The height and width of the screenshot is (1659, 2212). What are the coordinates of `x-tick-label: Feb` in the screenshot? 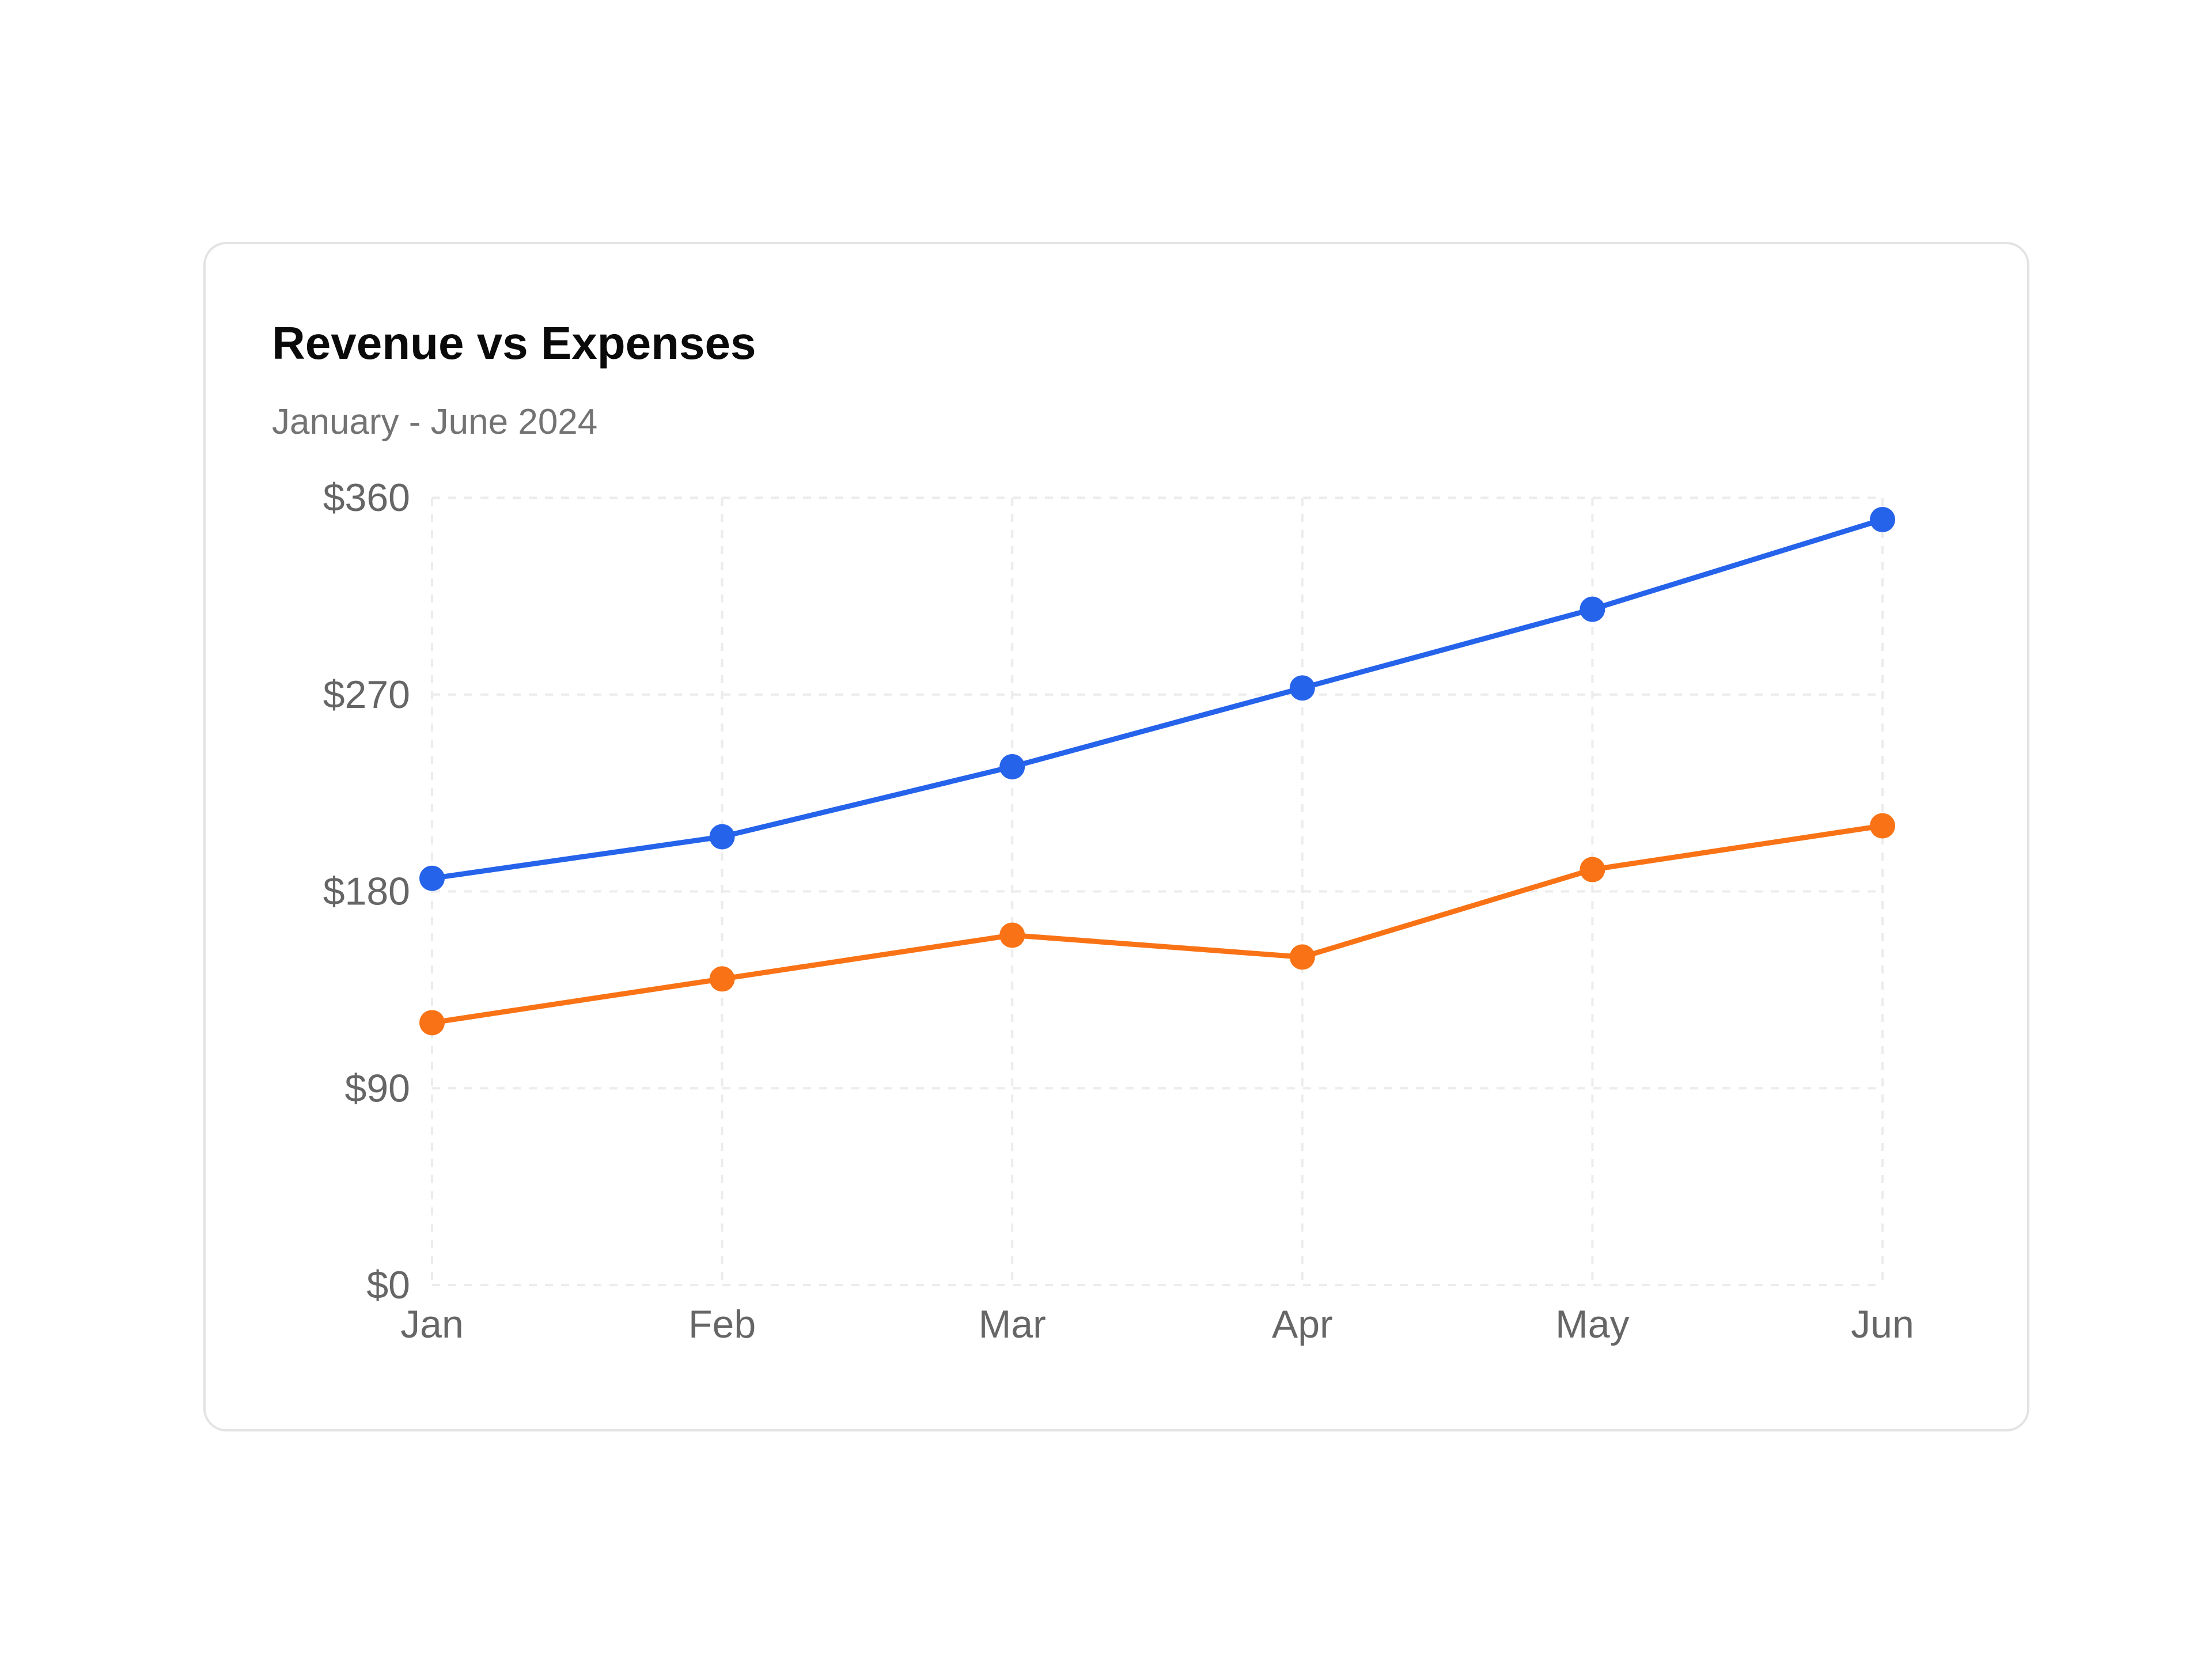 It's located at (722, 1324).